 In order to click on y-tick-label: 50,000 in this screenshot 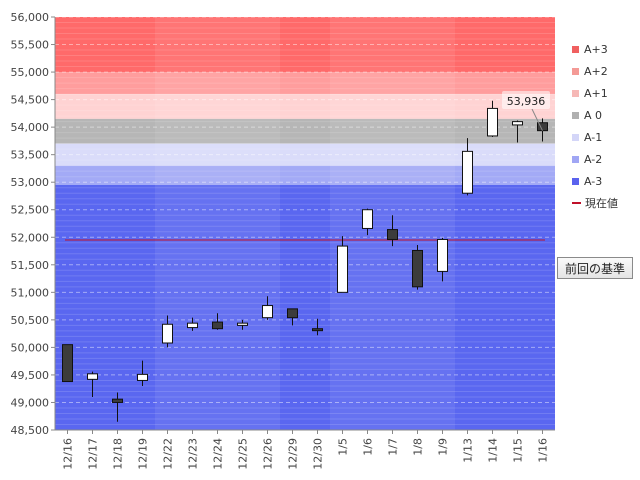, I will do `click(30, 347)`.